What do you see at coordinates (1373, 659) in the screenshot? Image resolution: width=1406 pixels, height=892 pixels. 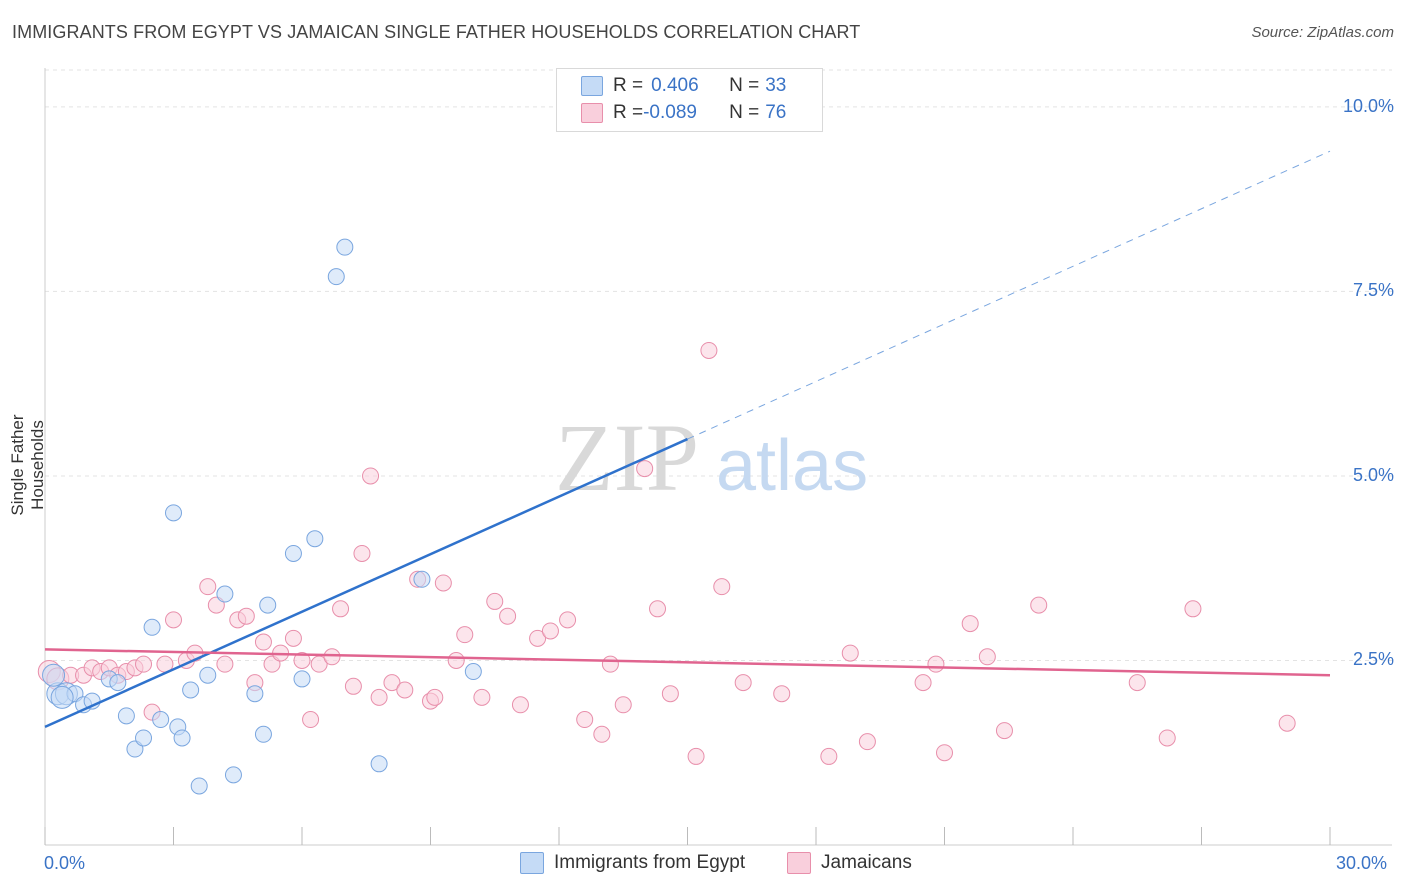 I see `y-tick-label: 2.5%` at bounding box center [1373, 659].